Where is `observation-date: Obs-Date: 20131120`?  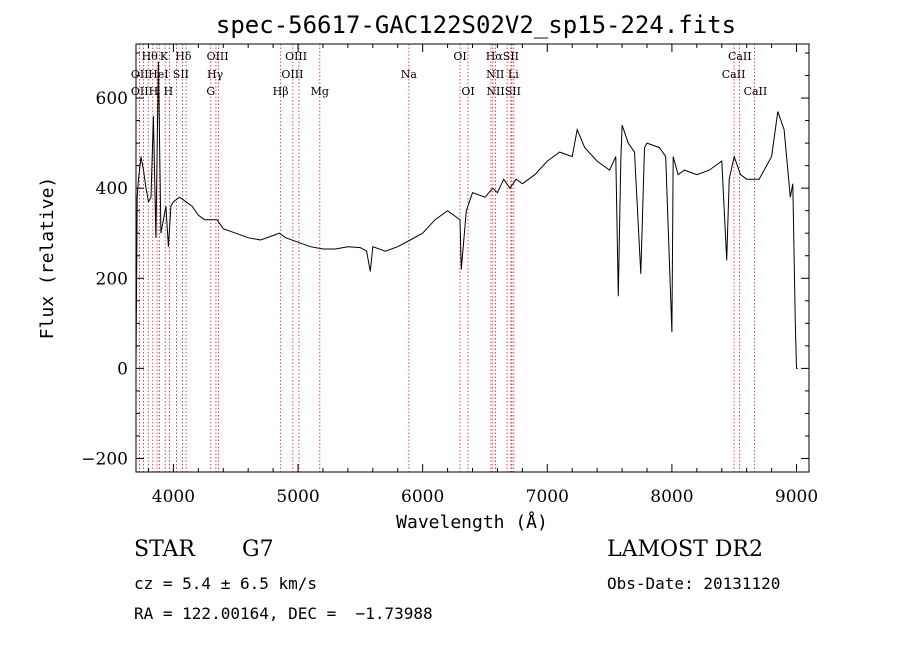
observation-date: Obs-Date: 20131120 is located at coordinates (694, 583).